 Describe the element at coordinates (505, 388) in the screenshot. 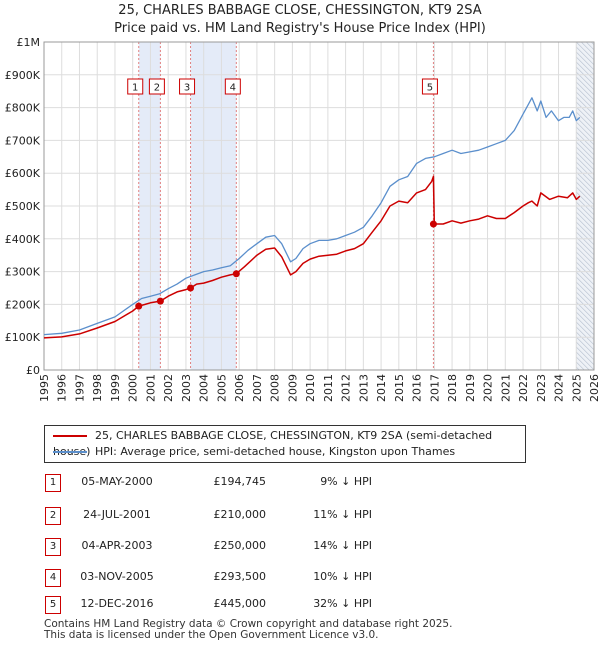

I see `x-tick-label: 2021` at that location.